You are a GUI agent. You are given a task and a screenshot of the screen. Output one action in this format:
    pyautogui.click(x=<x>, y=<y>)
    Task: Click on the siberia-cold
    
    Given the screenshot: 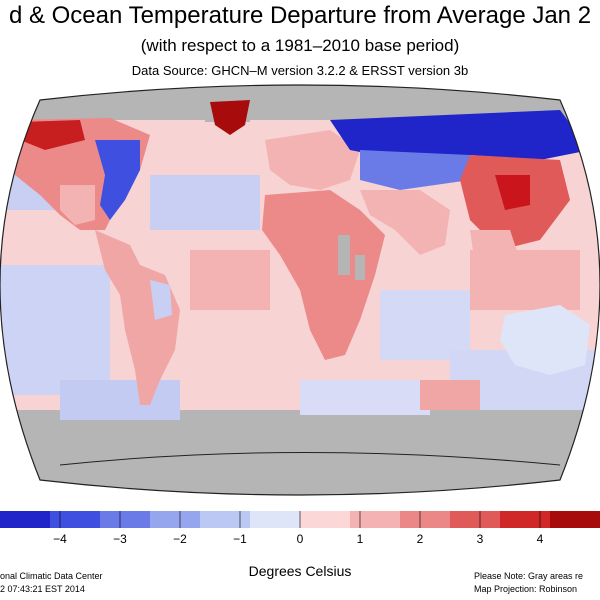 What is the action you would take?
    pyautogui.click(x=460, y=135)
    